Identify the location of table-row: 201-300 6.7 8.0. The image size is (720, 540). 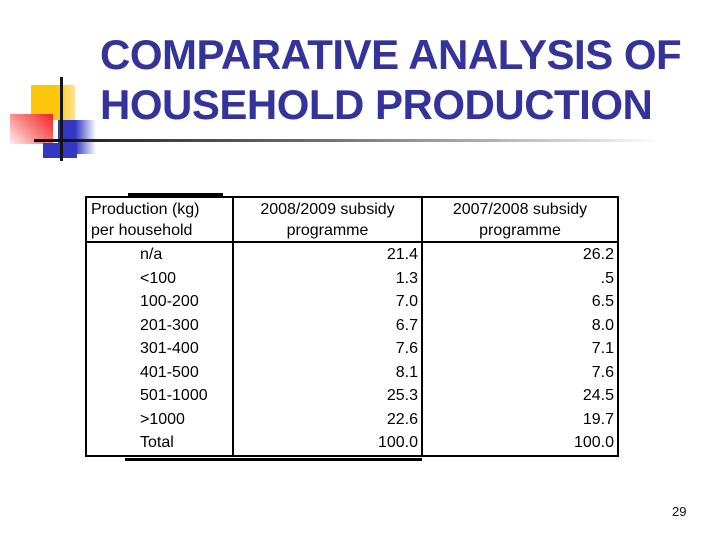
(352, 325).